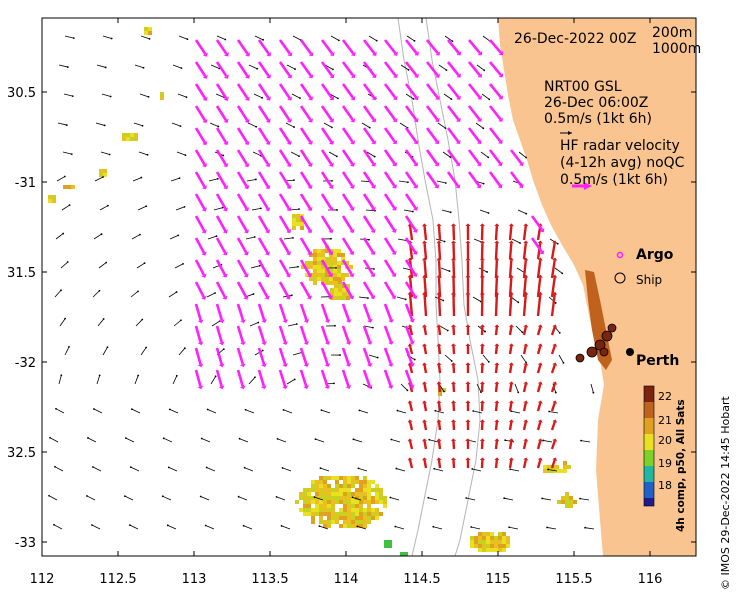 The image size is (740, 592). What do you see at coordinates (269, 579) in the screenshot?
I see `x-tick-label: 113.5` at bounding box center [269, 579].